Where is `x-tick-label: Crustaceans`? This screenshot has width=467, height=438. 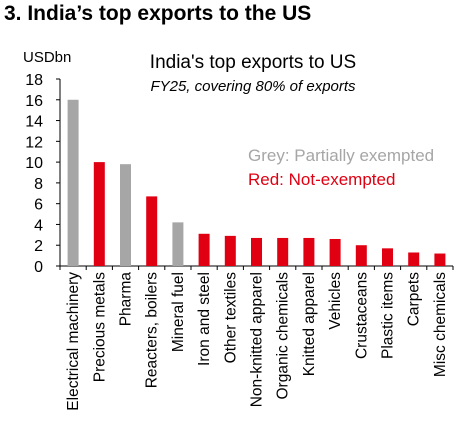
x-tick-label: Crustaceans is located at coordinates (361, 315).